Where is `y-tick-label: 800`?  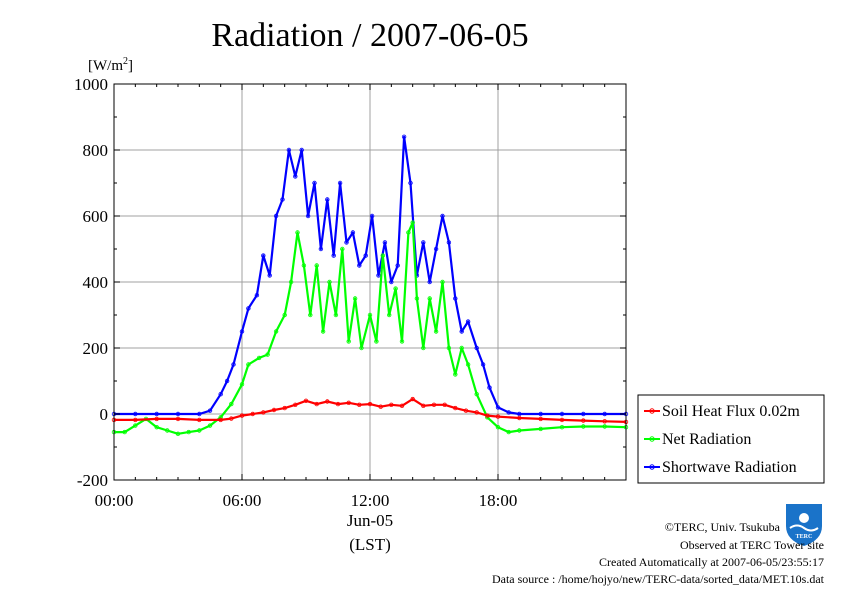
y-tick-label: 800 is located at coordinates (96, 150).